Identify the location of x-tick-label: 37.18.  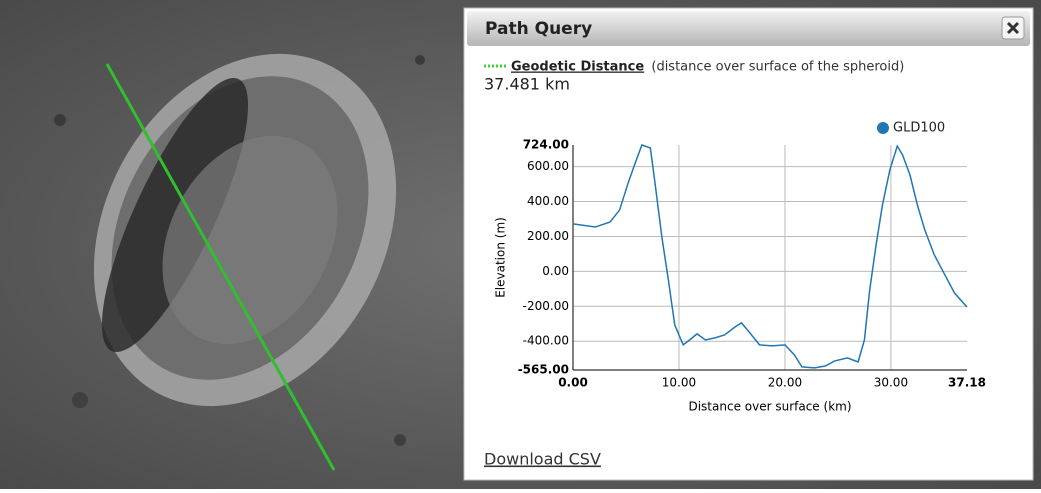
(967, 383).